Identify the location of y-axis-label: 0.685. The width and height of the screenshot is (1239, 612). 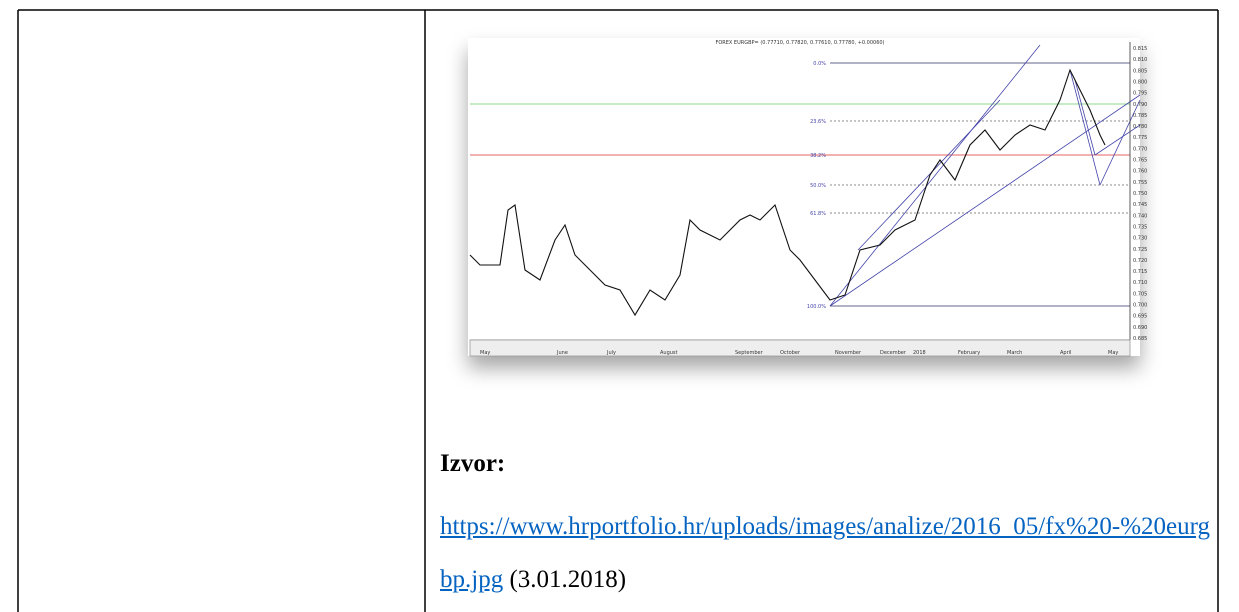
(1140, 339).